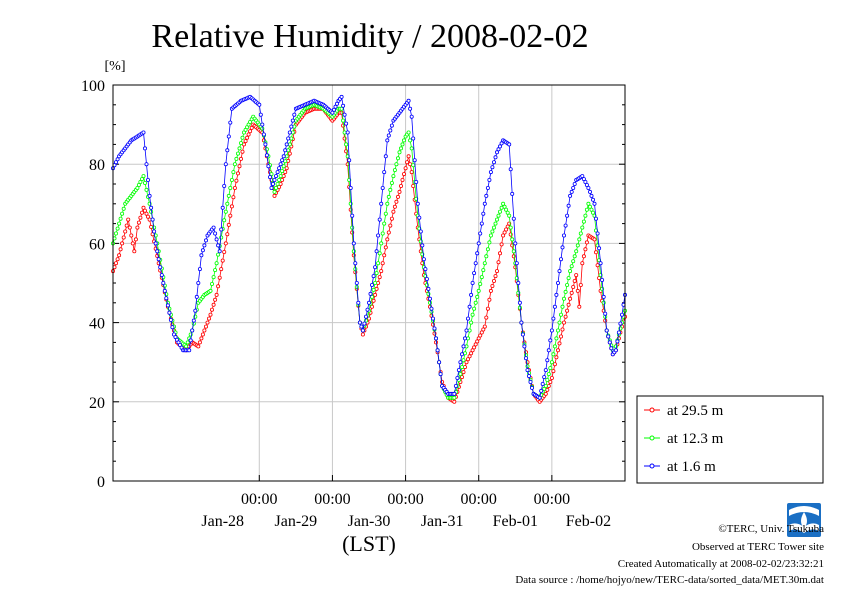  Describe the element at coordinates (101, 482) in the screenshot. I see `y-tick-label: 0` at that location.